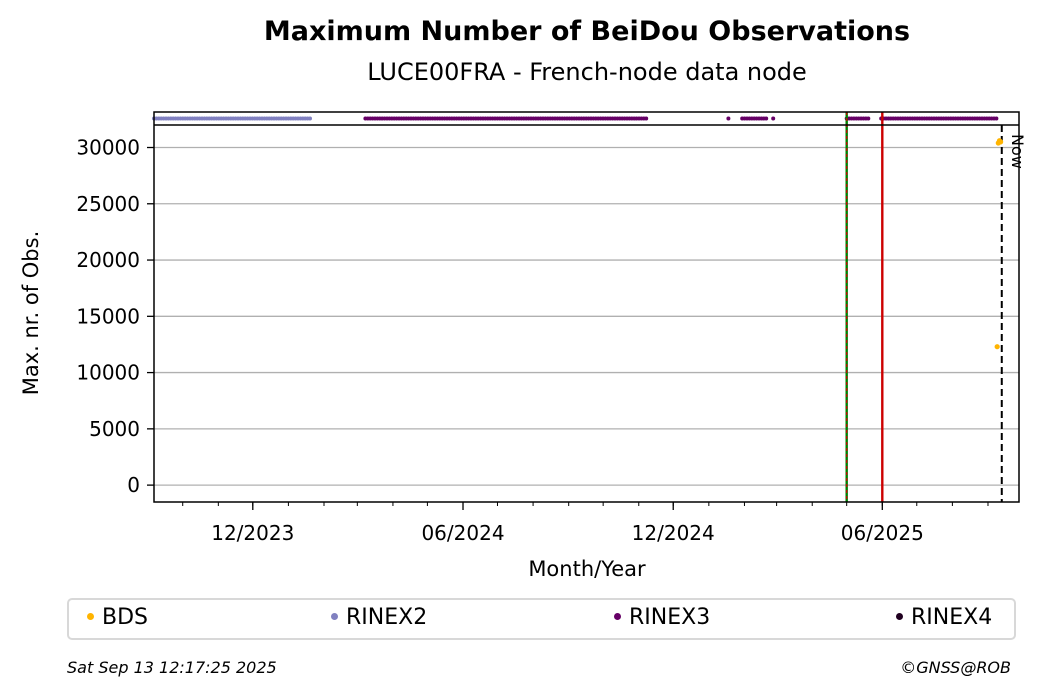 The height and width of the screenshot is (699, 1040). I want to click on timestamp: Sat Sep 13 12:17:25 2025, so click(172, 667).